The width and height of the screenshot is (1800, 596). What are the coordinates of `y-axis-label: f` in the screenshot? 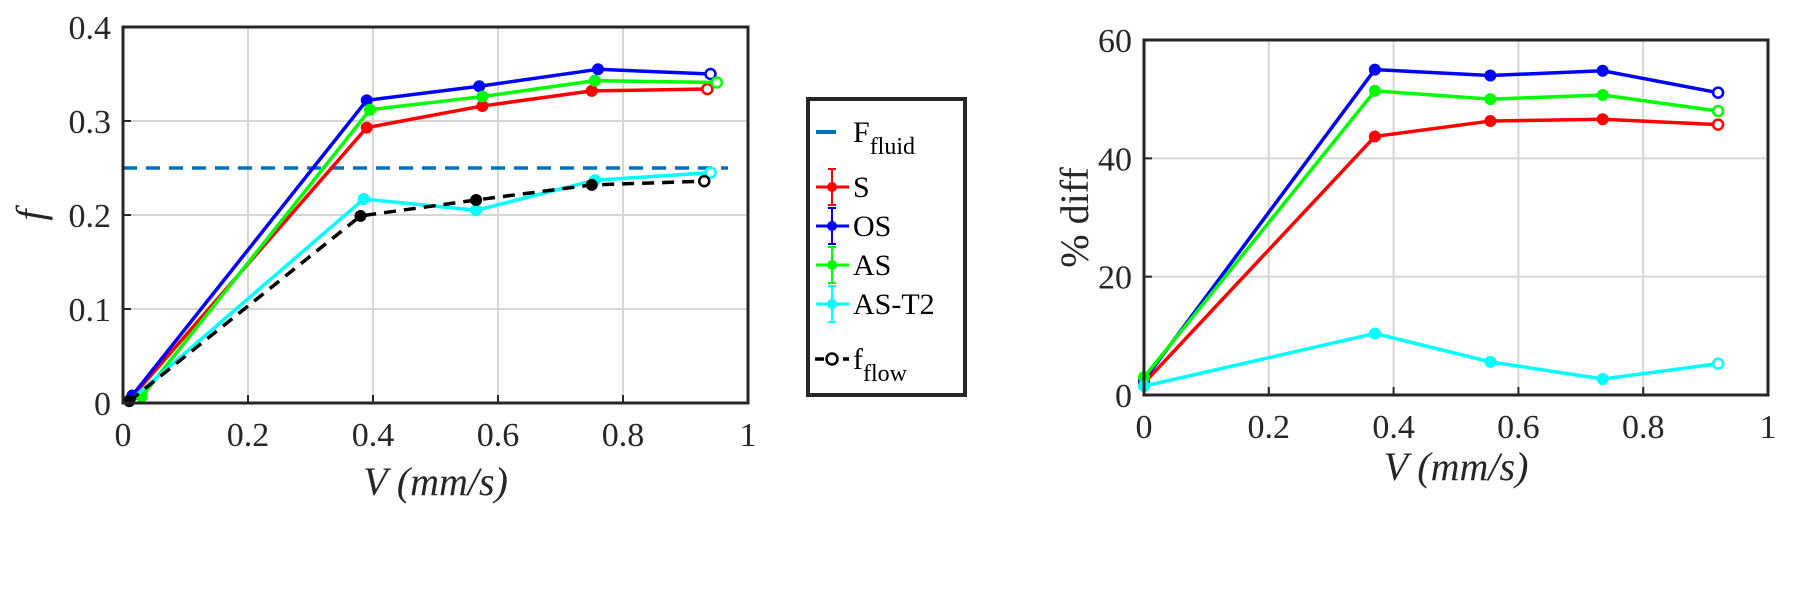 It's located at (30, 213).